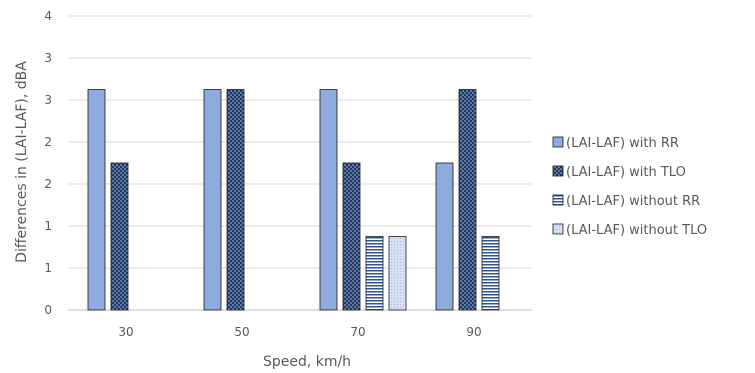  Describe the element at coordinates (357, 332) in the screenshot. I see `x-tick-label: 70` at that location.